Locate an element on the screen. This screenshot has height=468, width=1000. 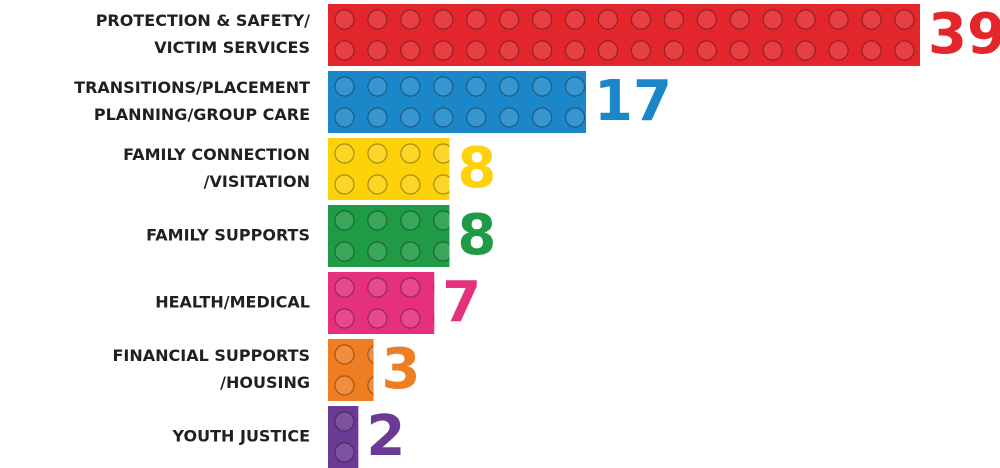
category-label: HEALTH/MEDICAL is located at coordinates (232, 302).